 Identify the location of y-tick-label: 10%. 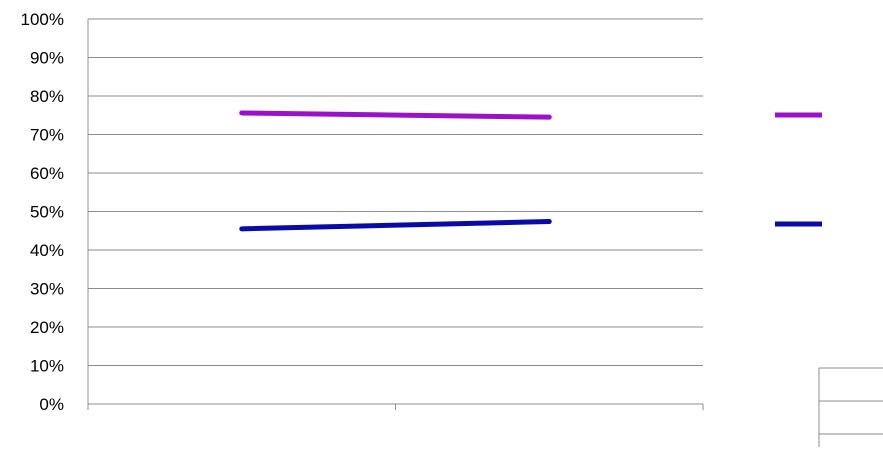
(47, 366).